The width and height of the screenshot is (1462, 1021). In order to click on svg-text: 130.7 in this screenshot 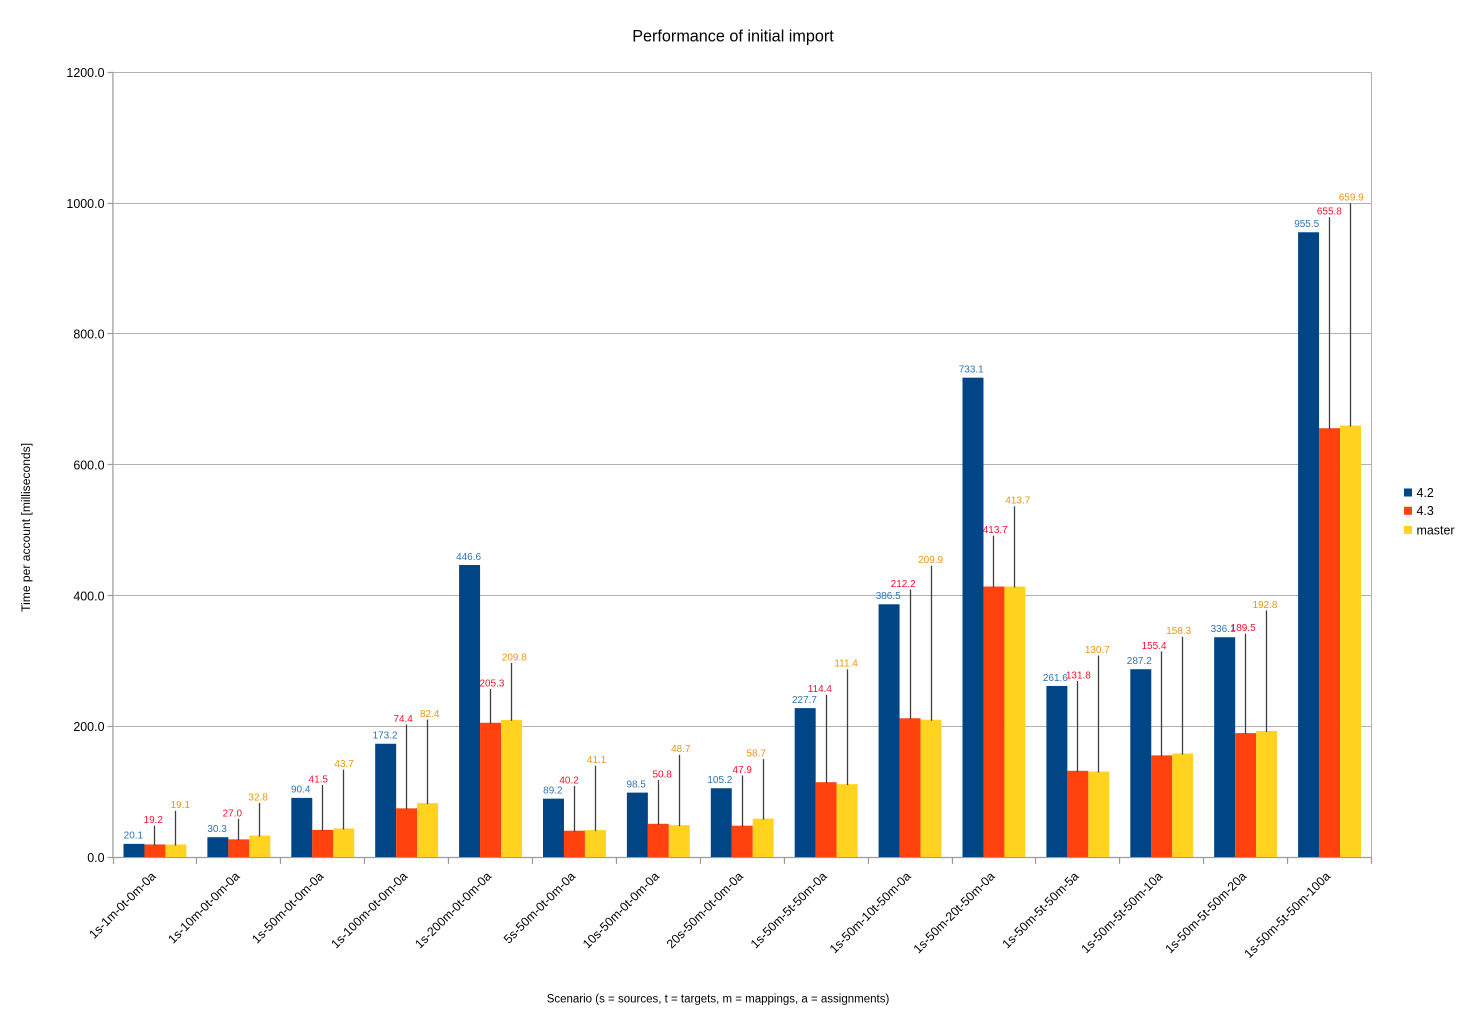, I will do `click(1097, 650)`.